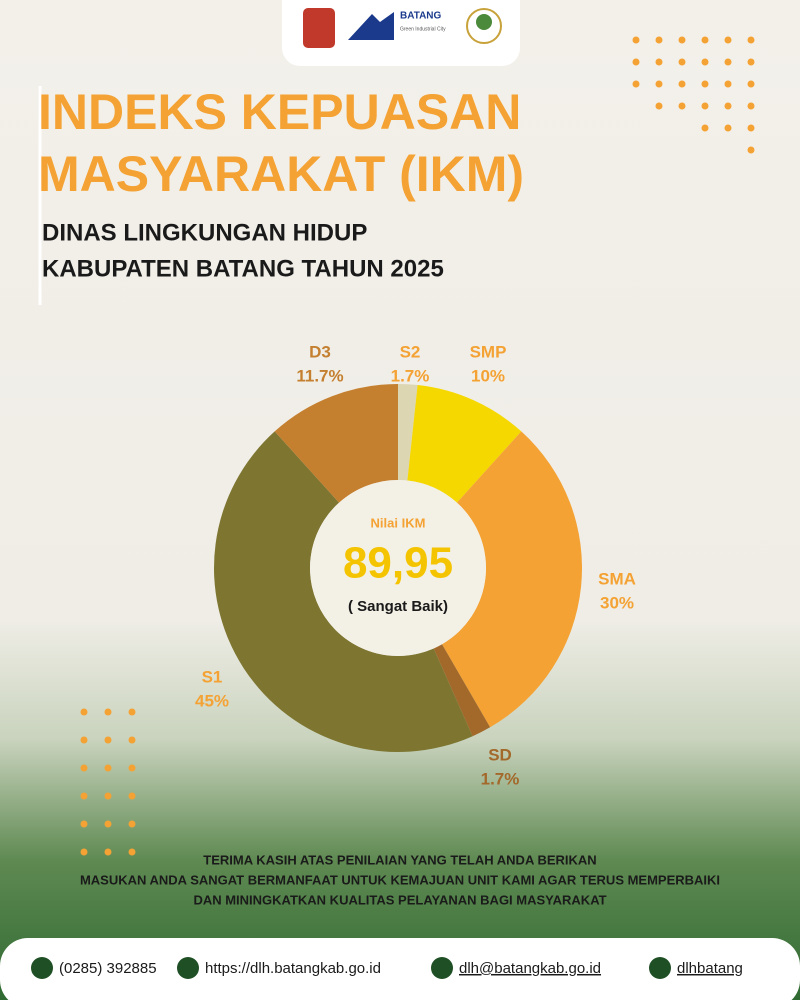  What do you see at coordinates (398, 563) in the screenshot?
I see `center-value: 89,95` at bounding box center [398, 563].